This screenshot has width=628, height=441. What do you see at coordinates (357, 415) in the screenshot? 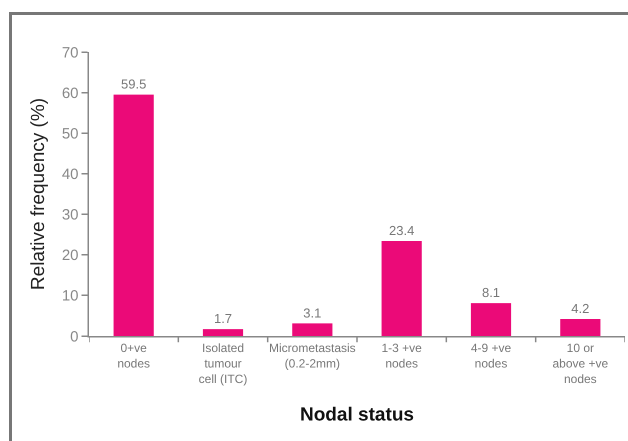
I see `x-axis-title: Nodal status` at bounding box center [357, 415].